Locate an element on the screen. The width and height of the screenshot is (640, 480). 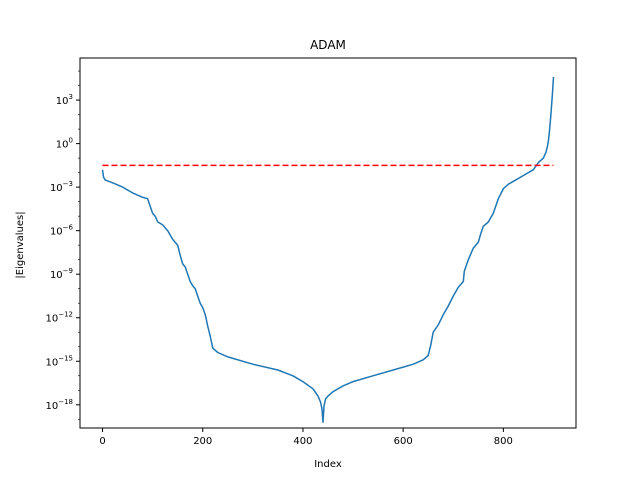
y-tick-label: 10⁻¹⁸ is located at coordinates (59, 405).